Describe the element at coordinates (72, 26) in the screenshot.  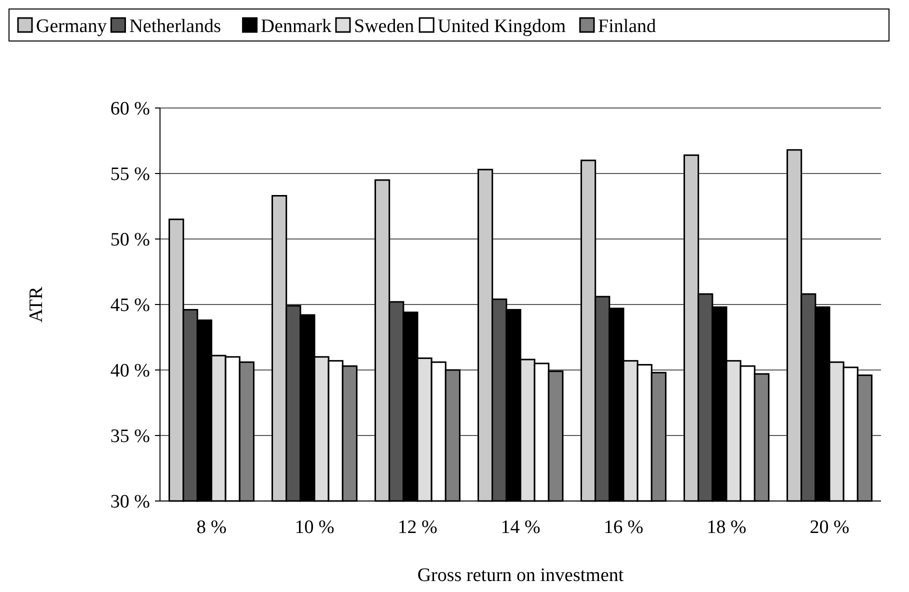
I see `legend-label: Germany` at that location.